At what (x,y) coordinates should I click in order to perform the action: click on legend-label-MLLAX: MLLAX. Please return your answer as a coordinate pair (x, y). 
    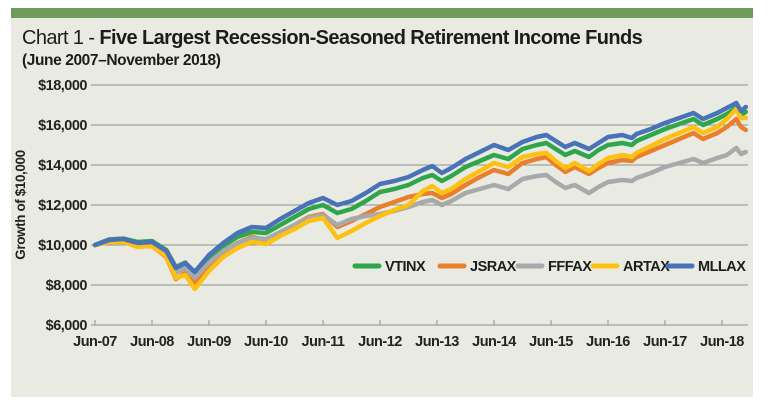
    Looking at the image, I should click on (722, 267).